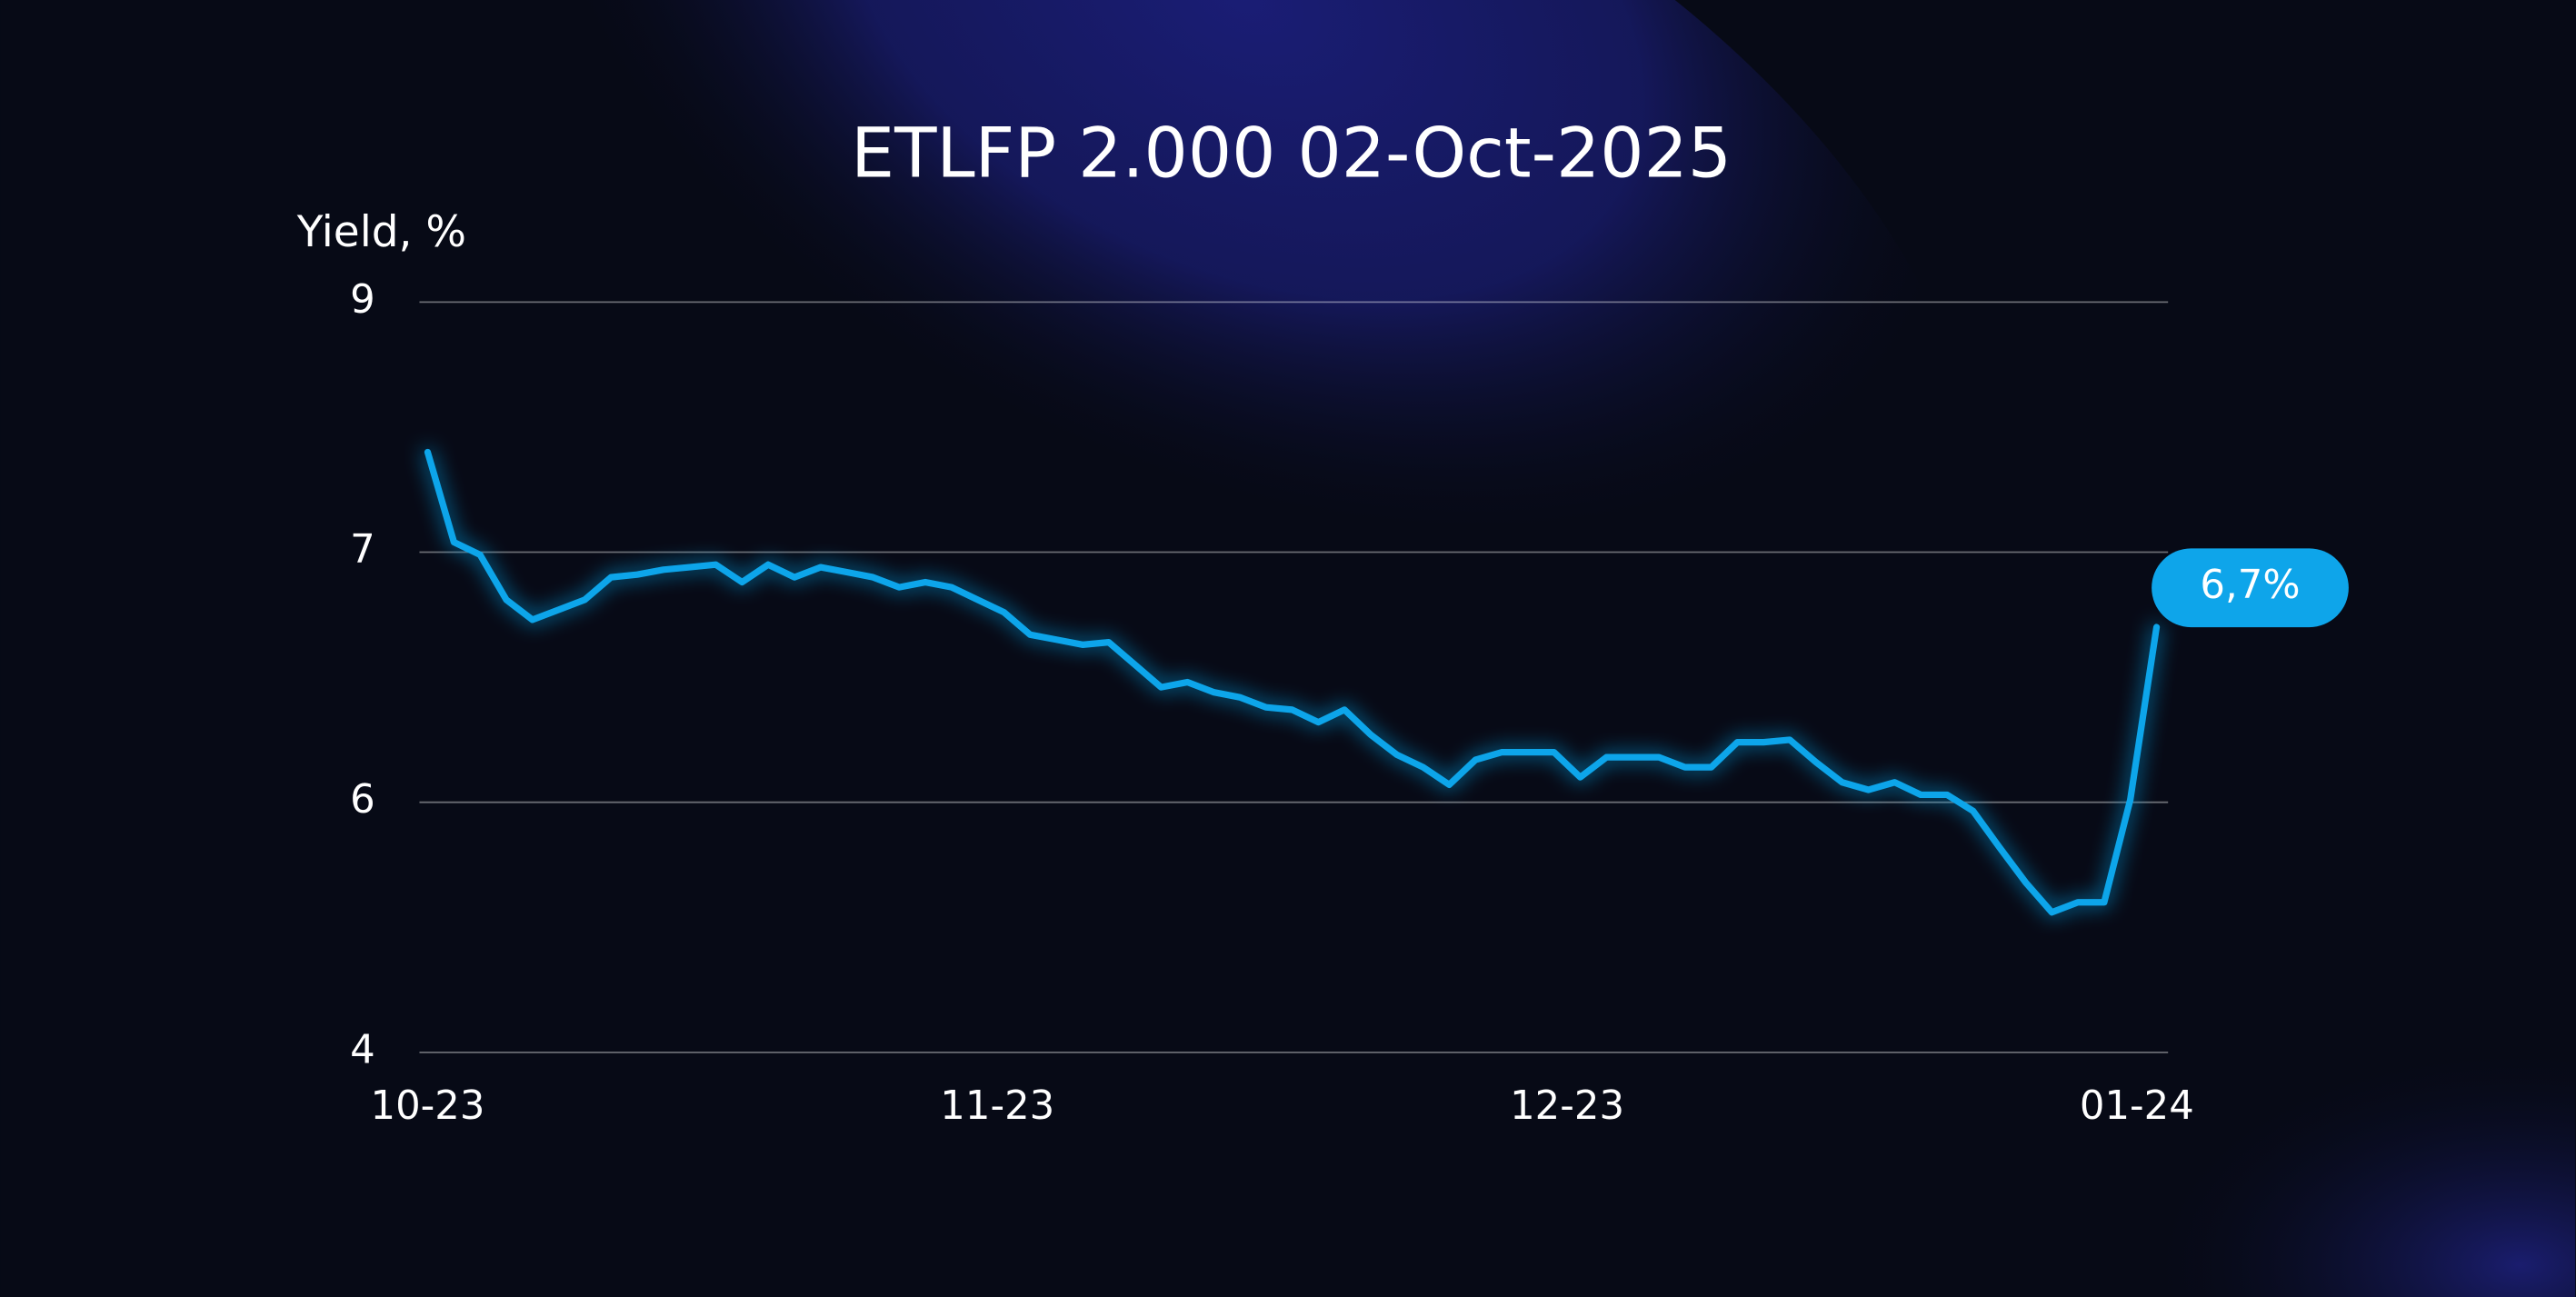 This screenshot has height=1297, width=2576. I want to click on y-tick-label: 9, so click(362, 300).